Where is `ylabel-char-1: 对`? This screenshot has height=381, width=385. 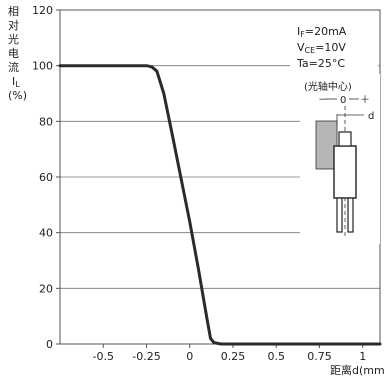
ylabel-char-1: 对 is located at coordinates (13, 25).